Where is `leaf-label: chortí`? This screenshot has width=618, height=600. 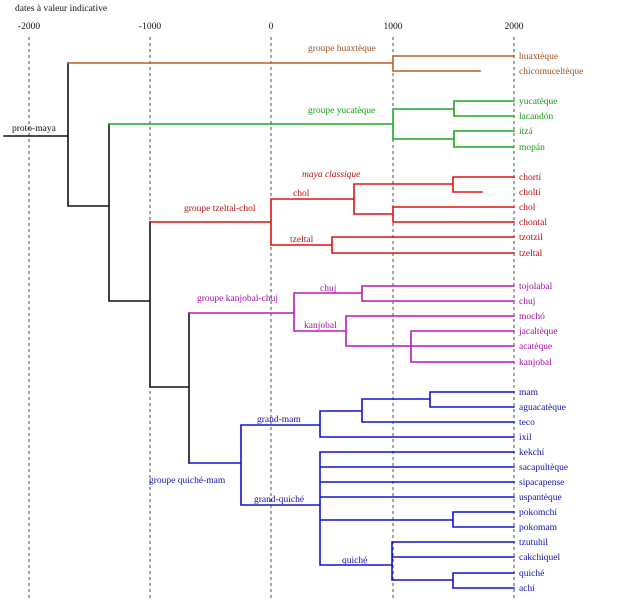
leaf-label: chortí is located at coordinates (530, 178).